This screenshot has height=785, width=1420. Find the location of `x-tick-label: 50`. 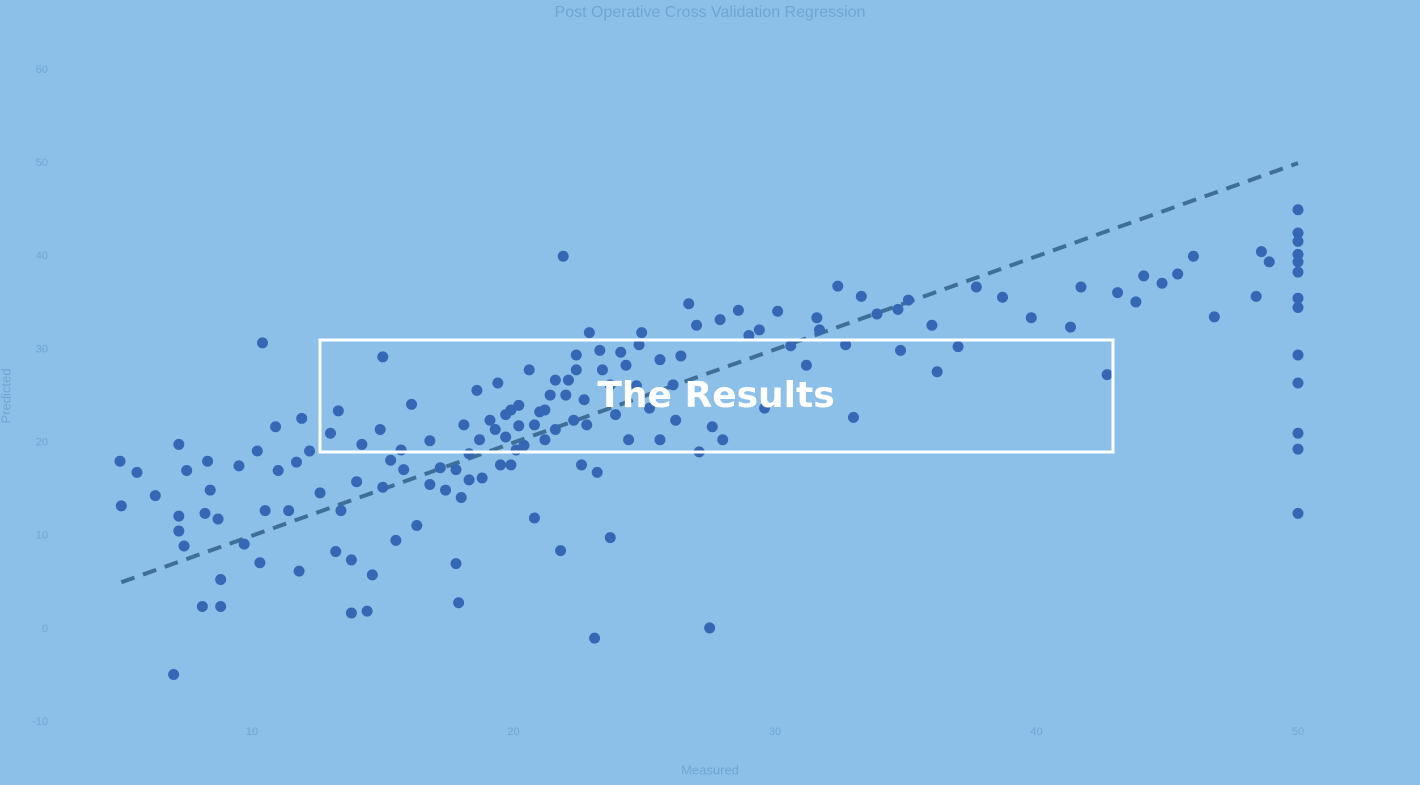

x-tick-label: 50 is located at coordinates (1298, 732).